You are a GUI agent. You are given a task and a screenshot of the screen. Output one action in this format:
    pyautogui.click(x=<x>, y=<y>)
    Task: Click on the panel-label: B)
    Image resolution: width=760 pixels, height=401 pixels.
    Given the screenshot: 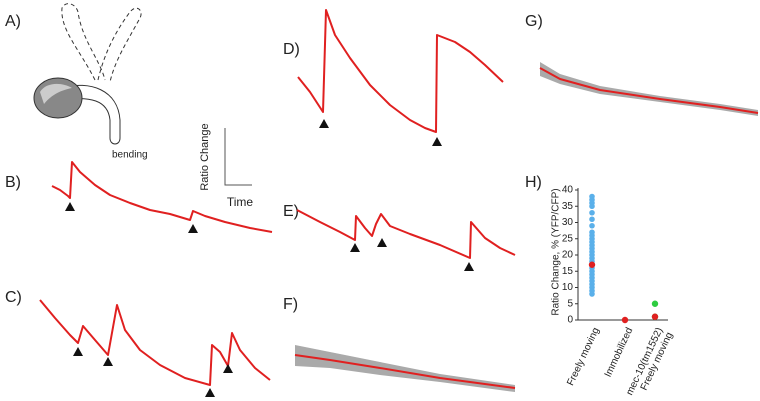 What is the action you would take?
    pyautogui.click(x=13, y=182)
    